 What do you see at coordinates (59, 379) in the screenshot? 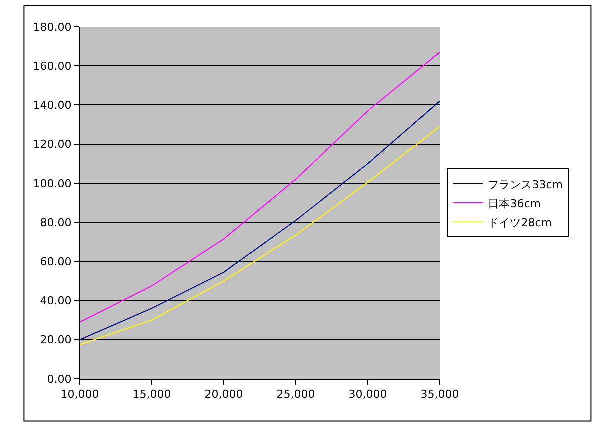
I see `y-tick-label: 0.00` at bounding box center [59, 379].